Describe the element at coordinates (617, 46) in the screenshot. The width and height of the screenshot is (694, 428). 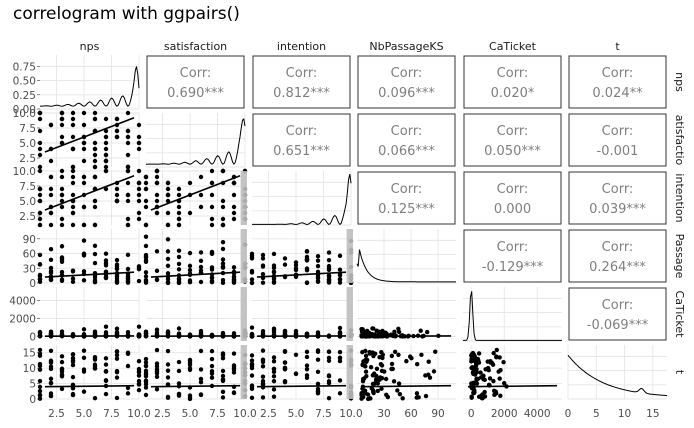
I see `column-strip-label: t` at that location.